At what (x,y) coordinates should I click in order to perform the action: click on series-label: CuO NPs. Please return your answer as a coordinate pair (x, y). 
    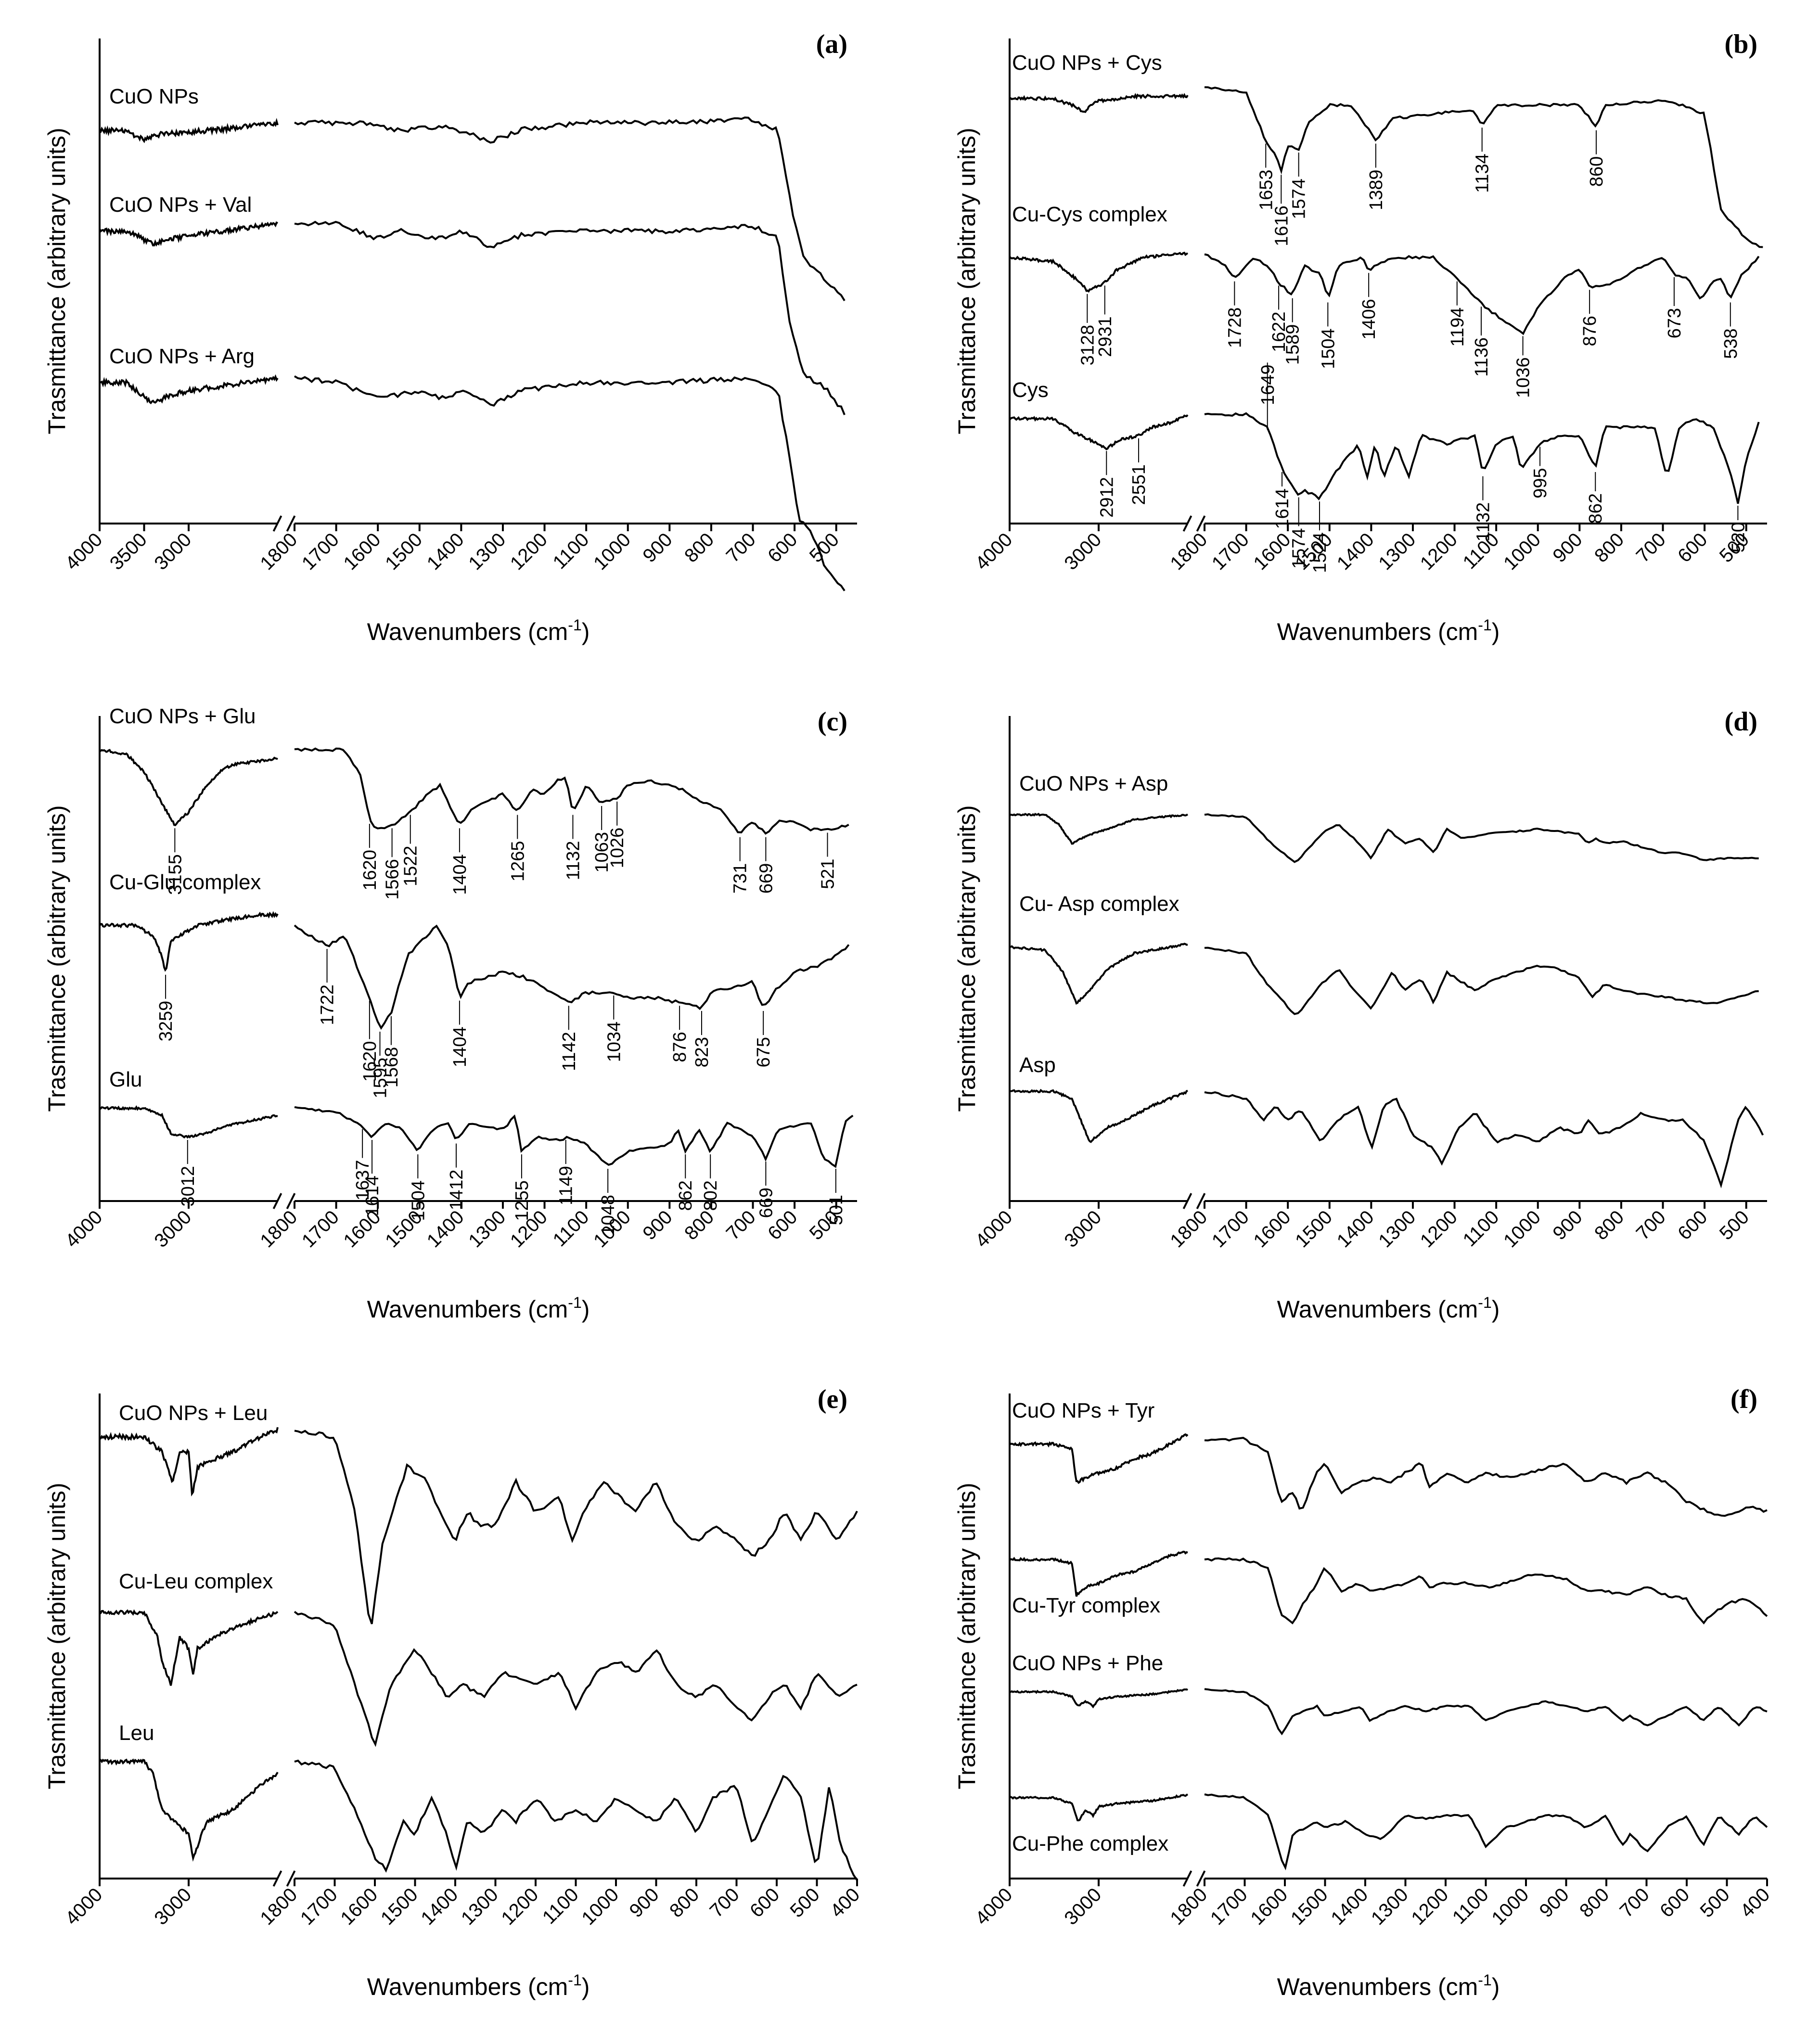
    Looking at the image, I should click on (154, 96).